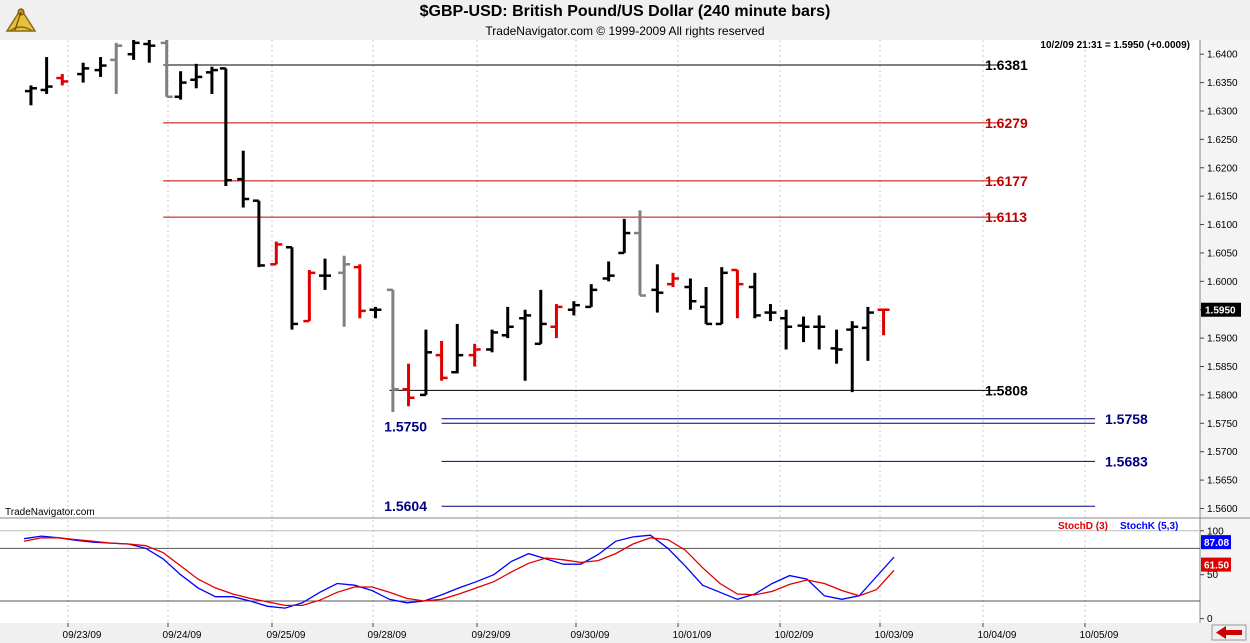 Image resolution: width=1250 pixels, height=643 pixels. Describe the element at coordinates (491, 635) in the screenshot. I see `x-tick-label: 09/29/09` at that location.